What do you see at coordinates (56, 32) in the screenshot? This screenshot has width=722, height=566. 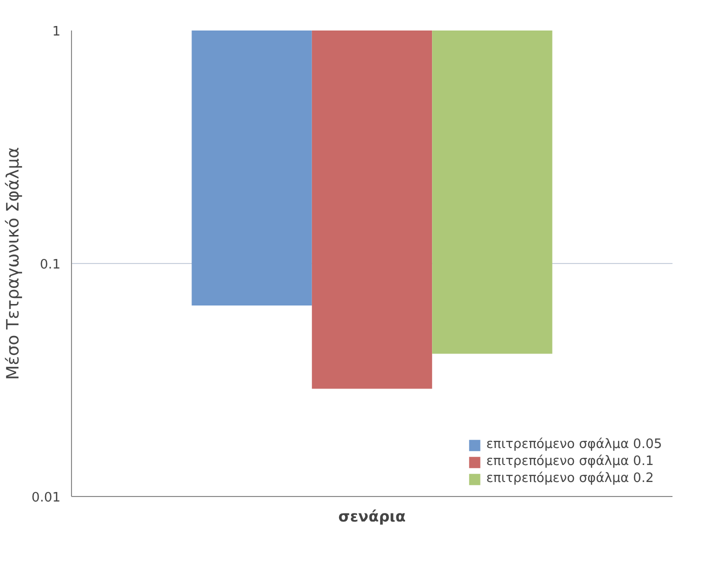 I see `y-tick-label: 1` at bounding box center [56, 32].